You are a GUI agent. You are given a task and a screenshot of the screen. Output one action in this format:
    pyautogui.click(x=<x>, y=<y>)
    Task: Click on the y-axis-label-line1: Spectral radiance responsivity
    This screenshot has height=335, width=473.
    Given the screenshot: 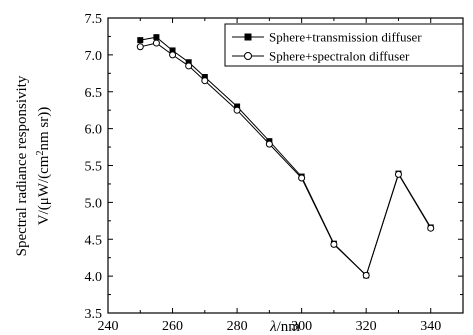 What is the action you would take?
    pyautogui.click(x=22, y=165)
    